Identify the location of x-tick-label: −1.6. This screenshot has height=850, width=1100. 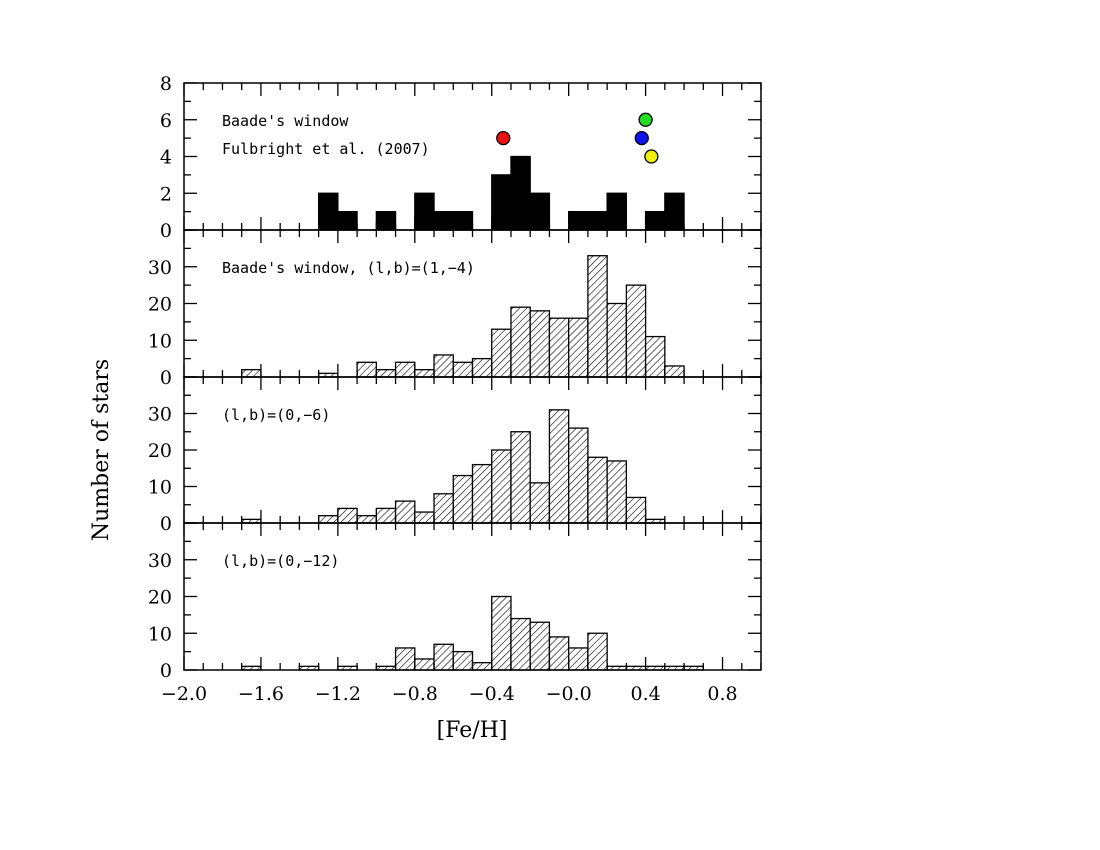
(261, 694).